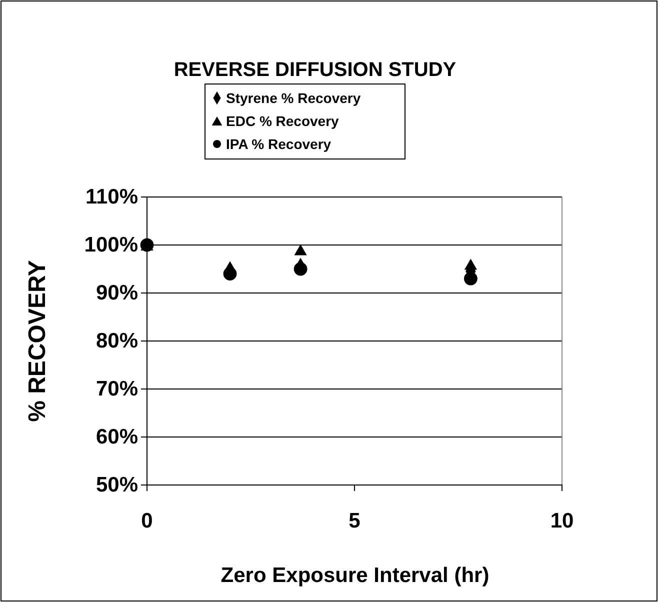  Describe the element at coordinates (283, 121) in the screenshot. I see `legend-label: EDC % Recovery` at that location.